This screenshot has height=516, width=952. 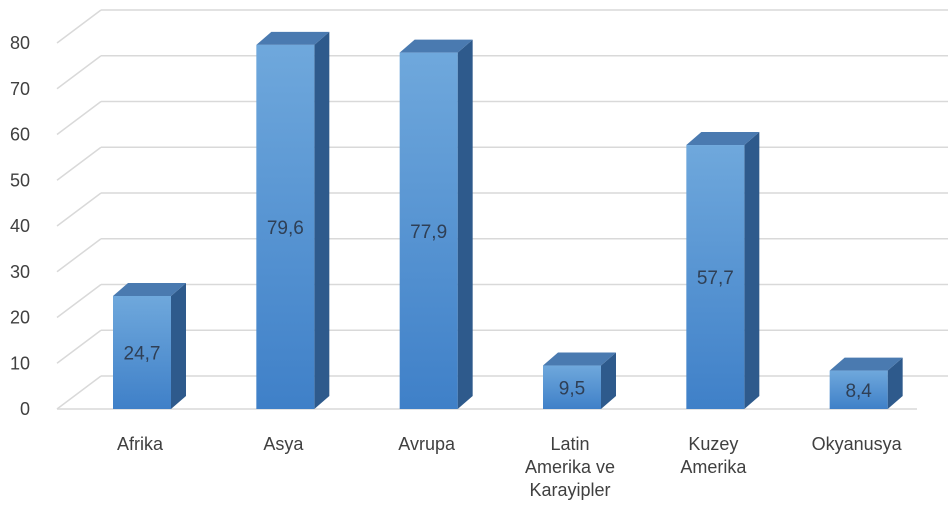 I want to click on x-category-label-line: Amerika, so click(x=713, y=467).